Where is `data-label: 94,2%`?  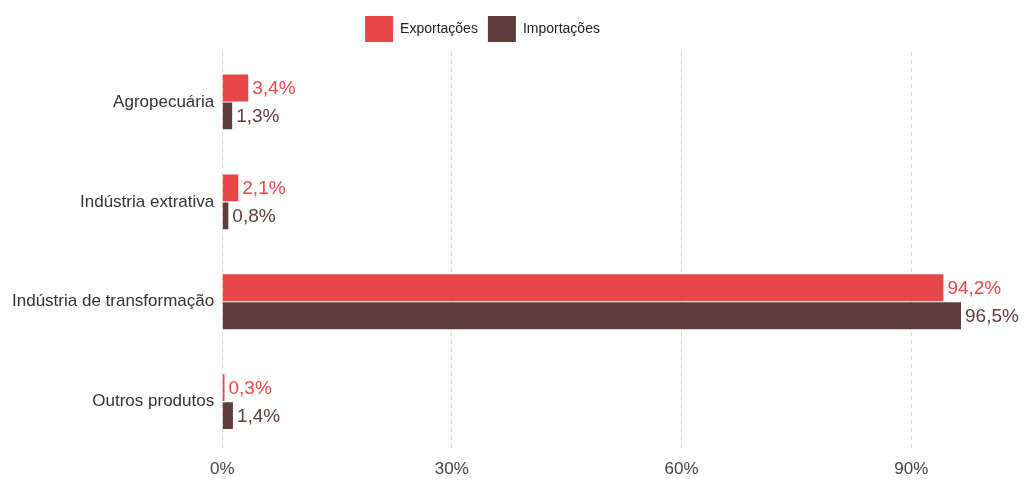 data-label: 94,2% is located at coordinates (974, 287).